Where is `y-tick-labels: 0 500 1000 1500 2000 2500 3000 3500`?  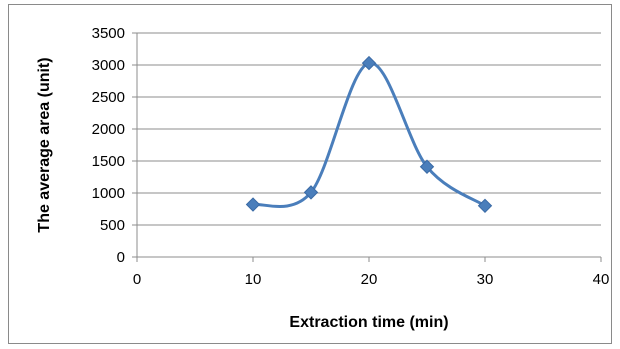
y-tick-labels: 0 500 1000 1500 2000 2500 3000 3500 is located at coordinates (108, 145).